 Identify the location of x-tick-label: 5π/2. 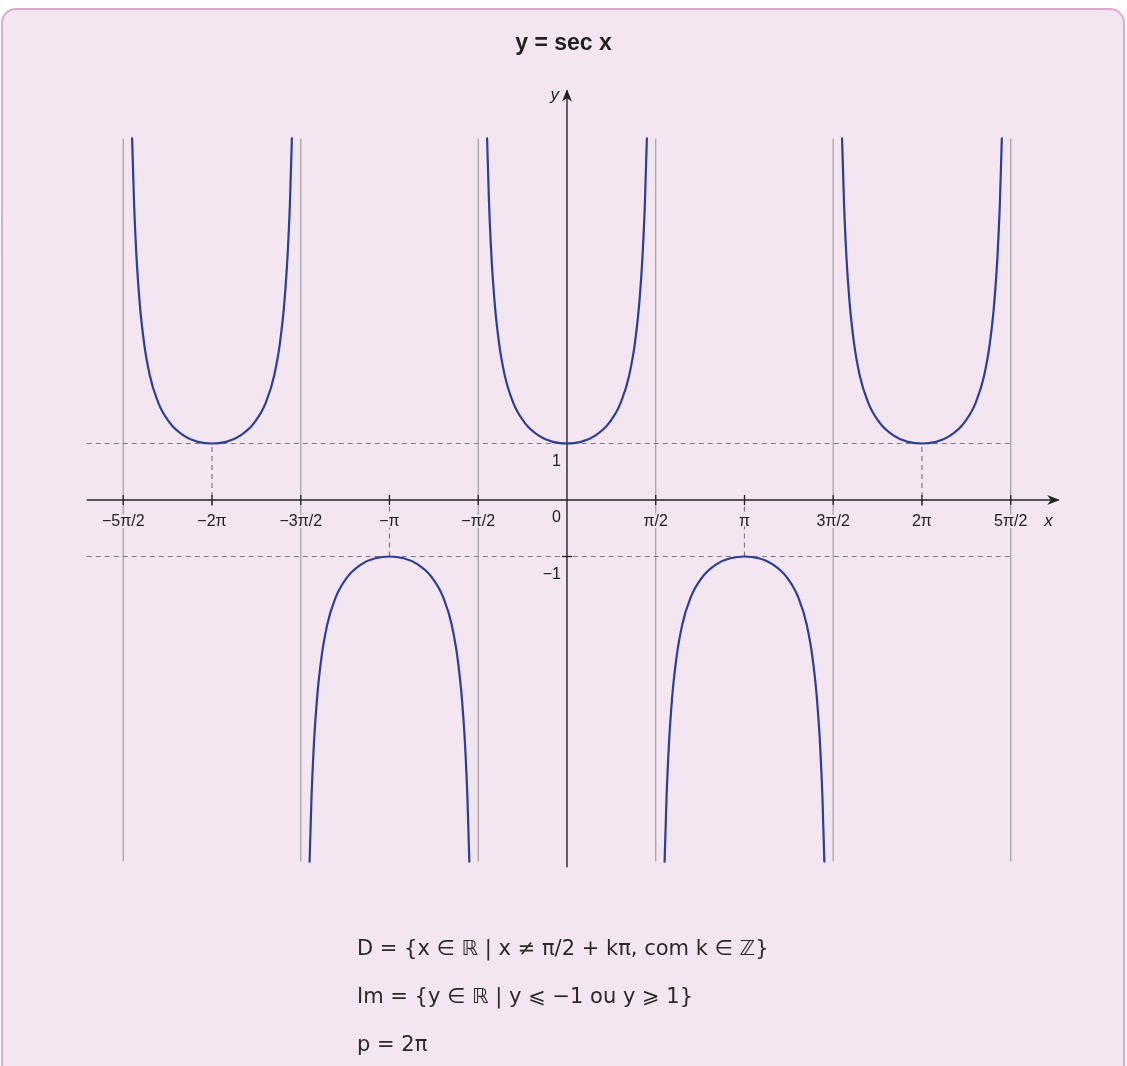
(1011, 521).